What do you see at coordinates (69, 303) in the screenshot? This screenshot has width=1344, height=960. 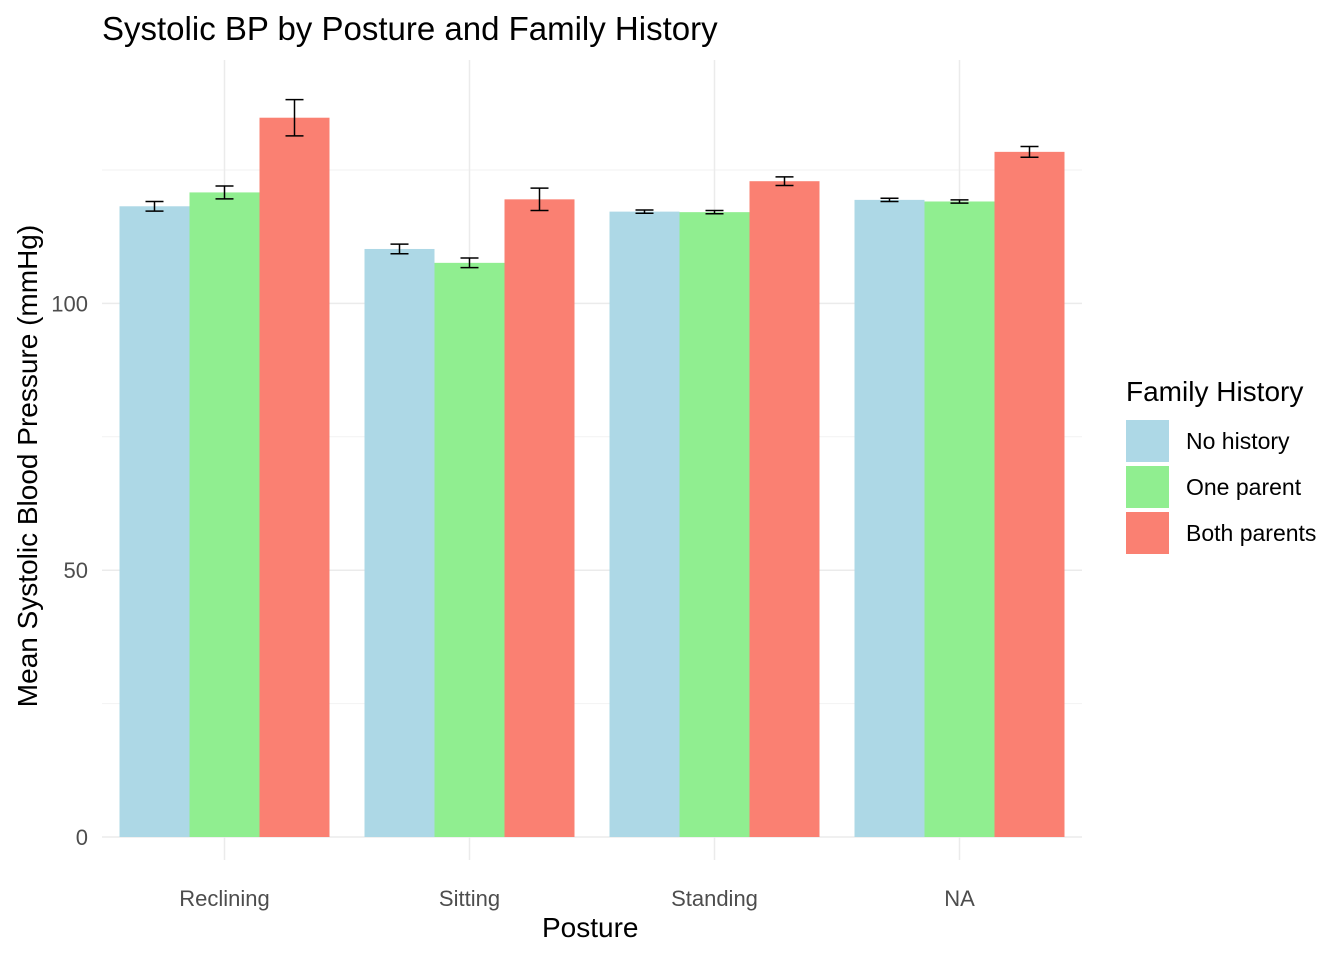 I see `y-tick-label: 100` at bounding box center [69, 303].